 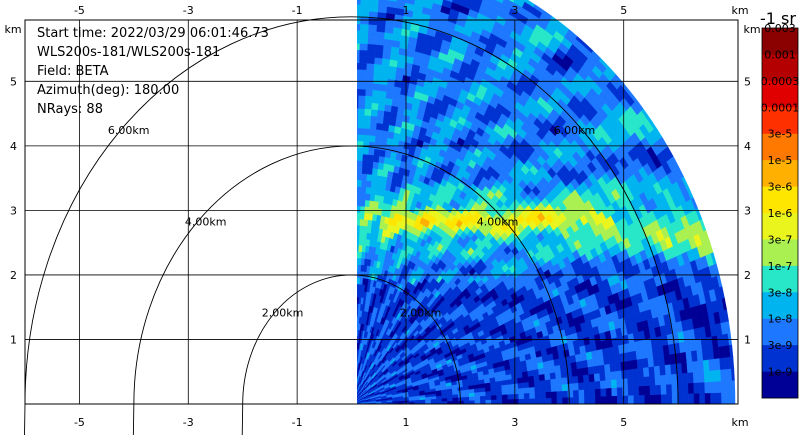 I want to click on range-ring, so click(x=351, y=339).